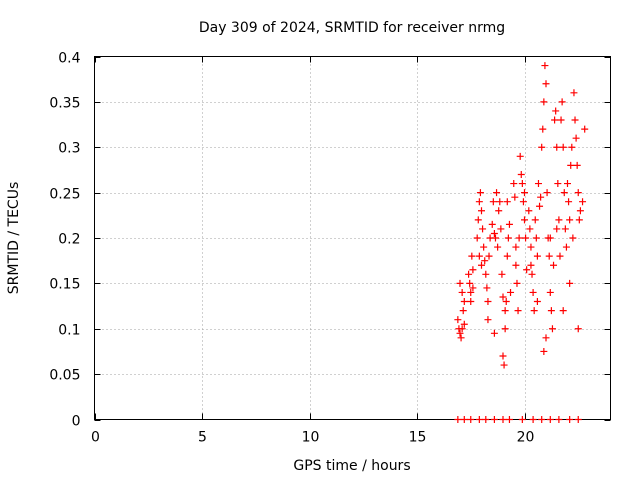  I want to click on y-tick-label: 0.3, so click(69, 149).